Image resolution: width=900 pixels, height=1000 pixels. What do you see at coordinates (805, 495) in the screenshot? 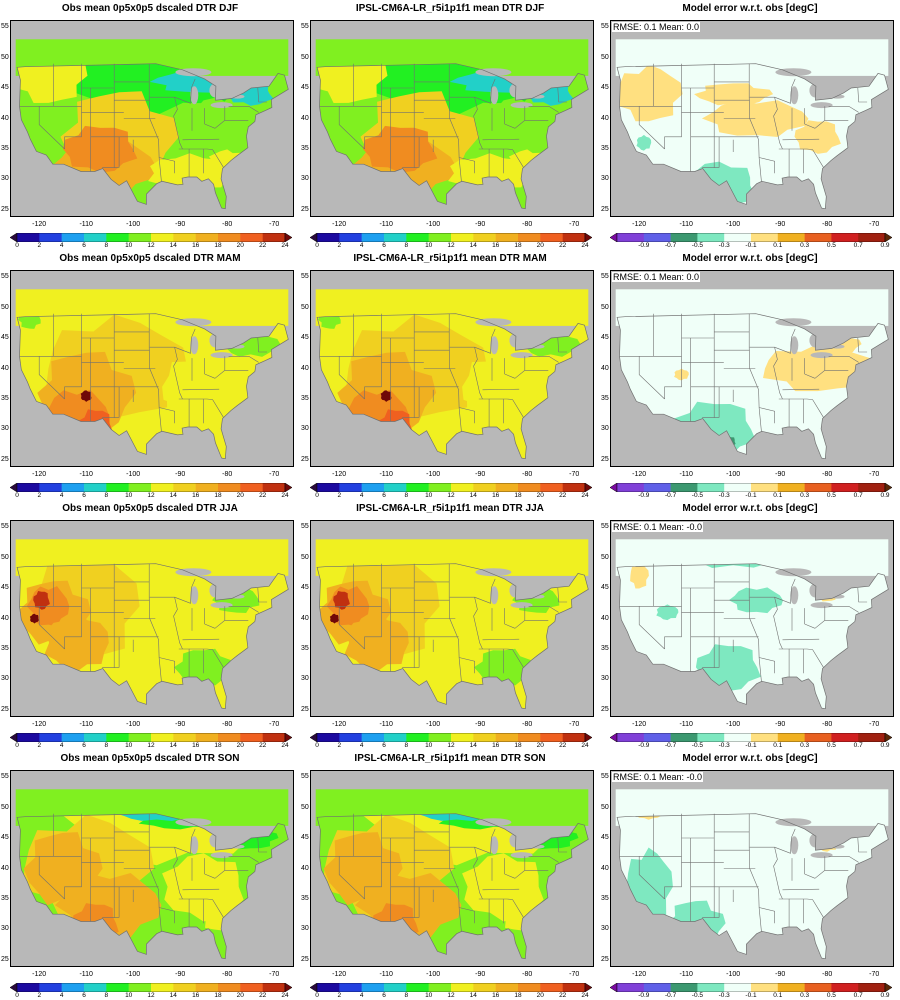
I see `colorbar-tick: 0.3` at bounding box center [805, 495].